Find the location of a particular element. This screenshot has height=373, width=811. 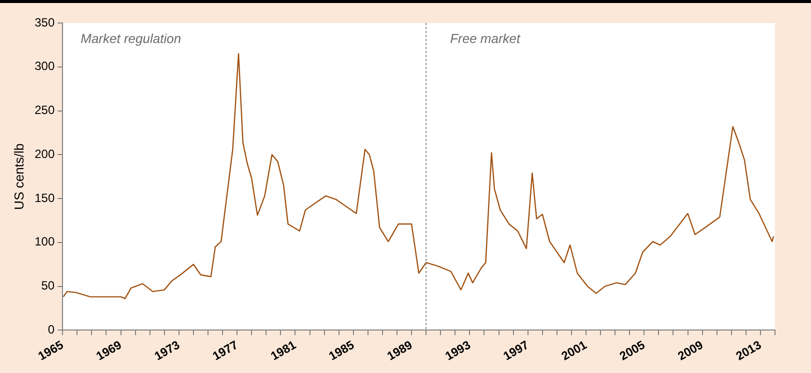

x-tick-label: 2009 is located at coordinates (690, 351).